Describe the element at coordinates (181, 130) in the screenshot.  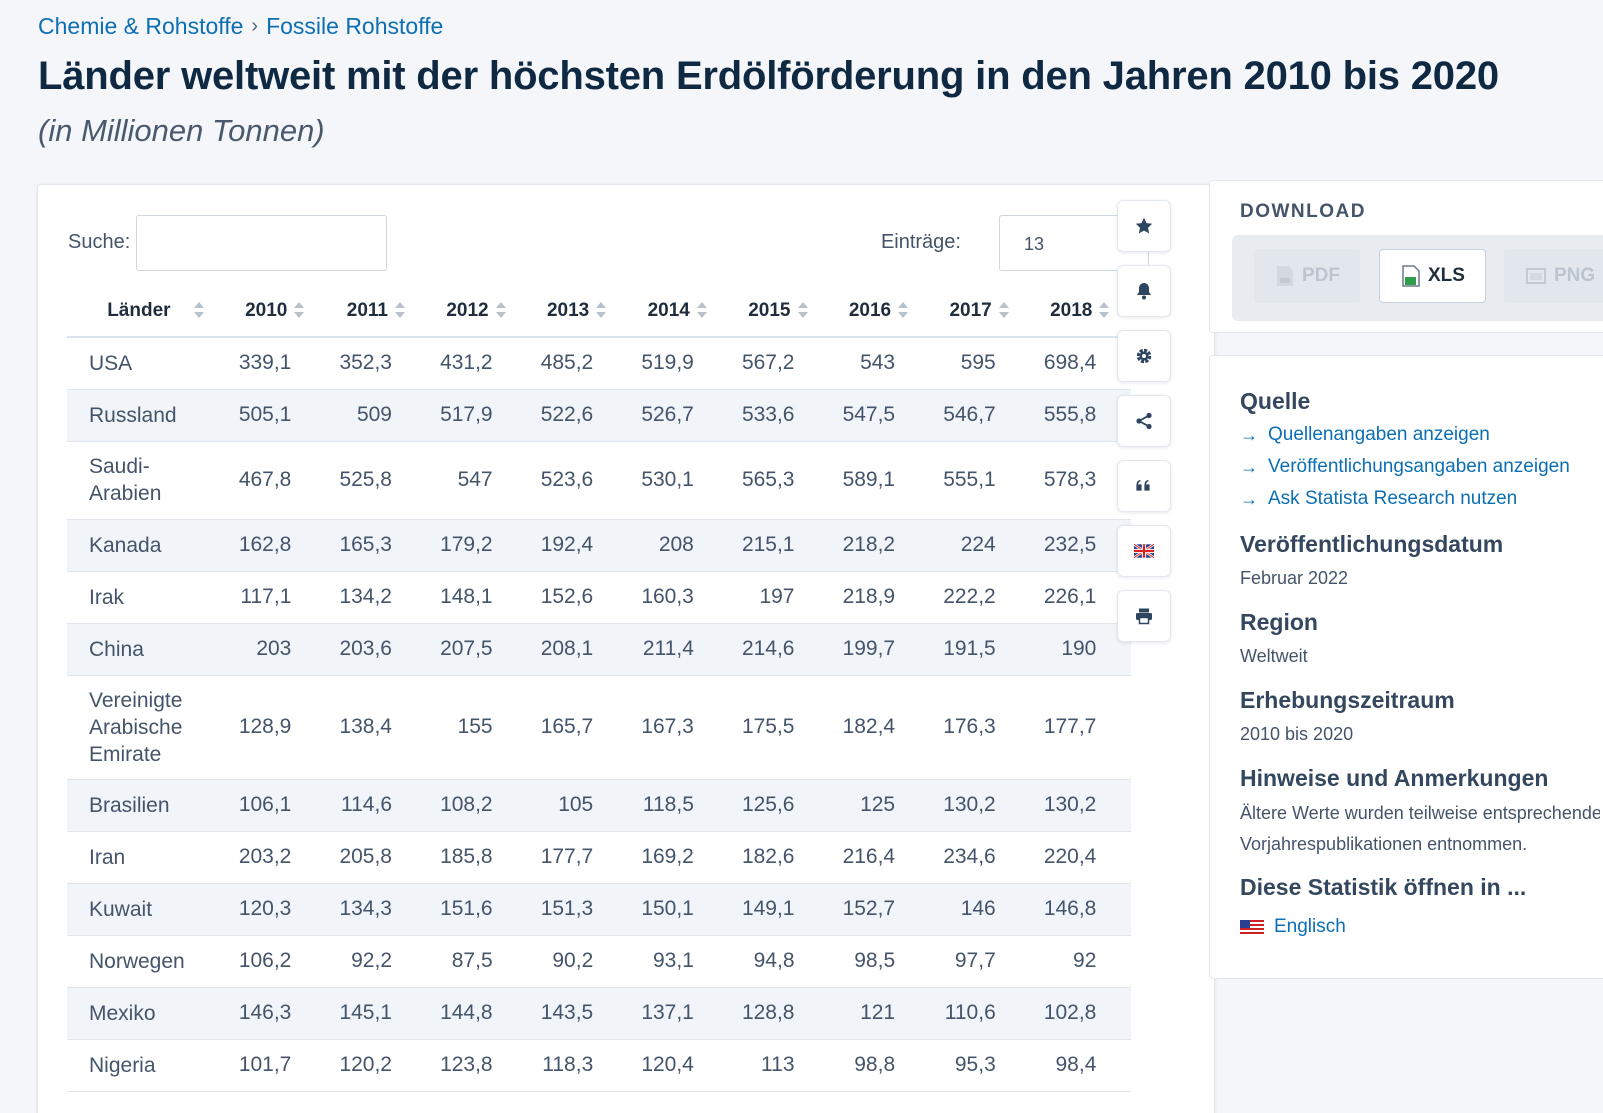
I see `page-subtitle: (in Millionen Tonnen)` at that location.